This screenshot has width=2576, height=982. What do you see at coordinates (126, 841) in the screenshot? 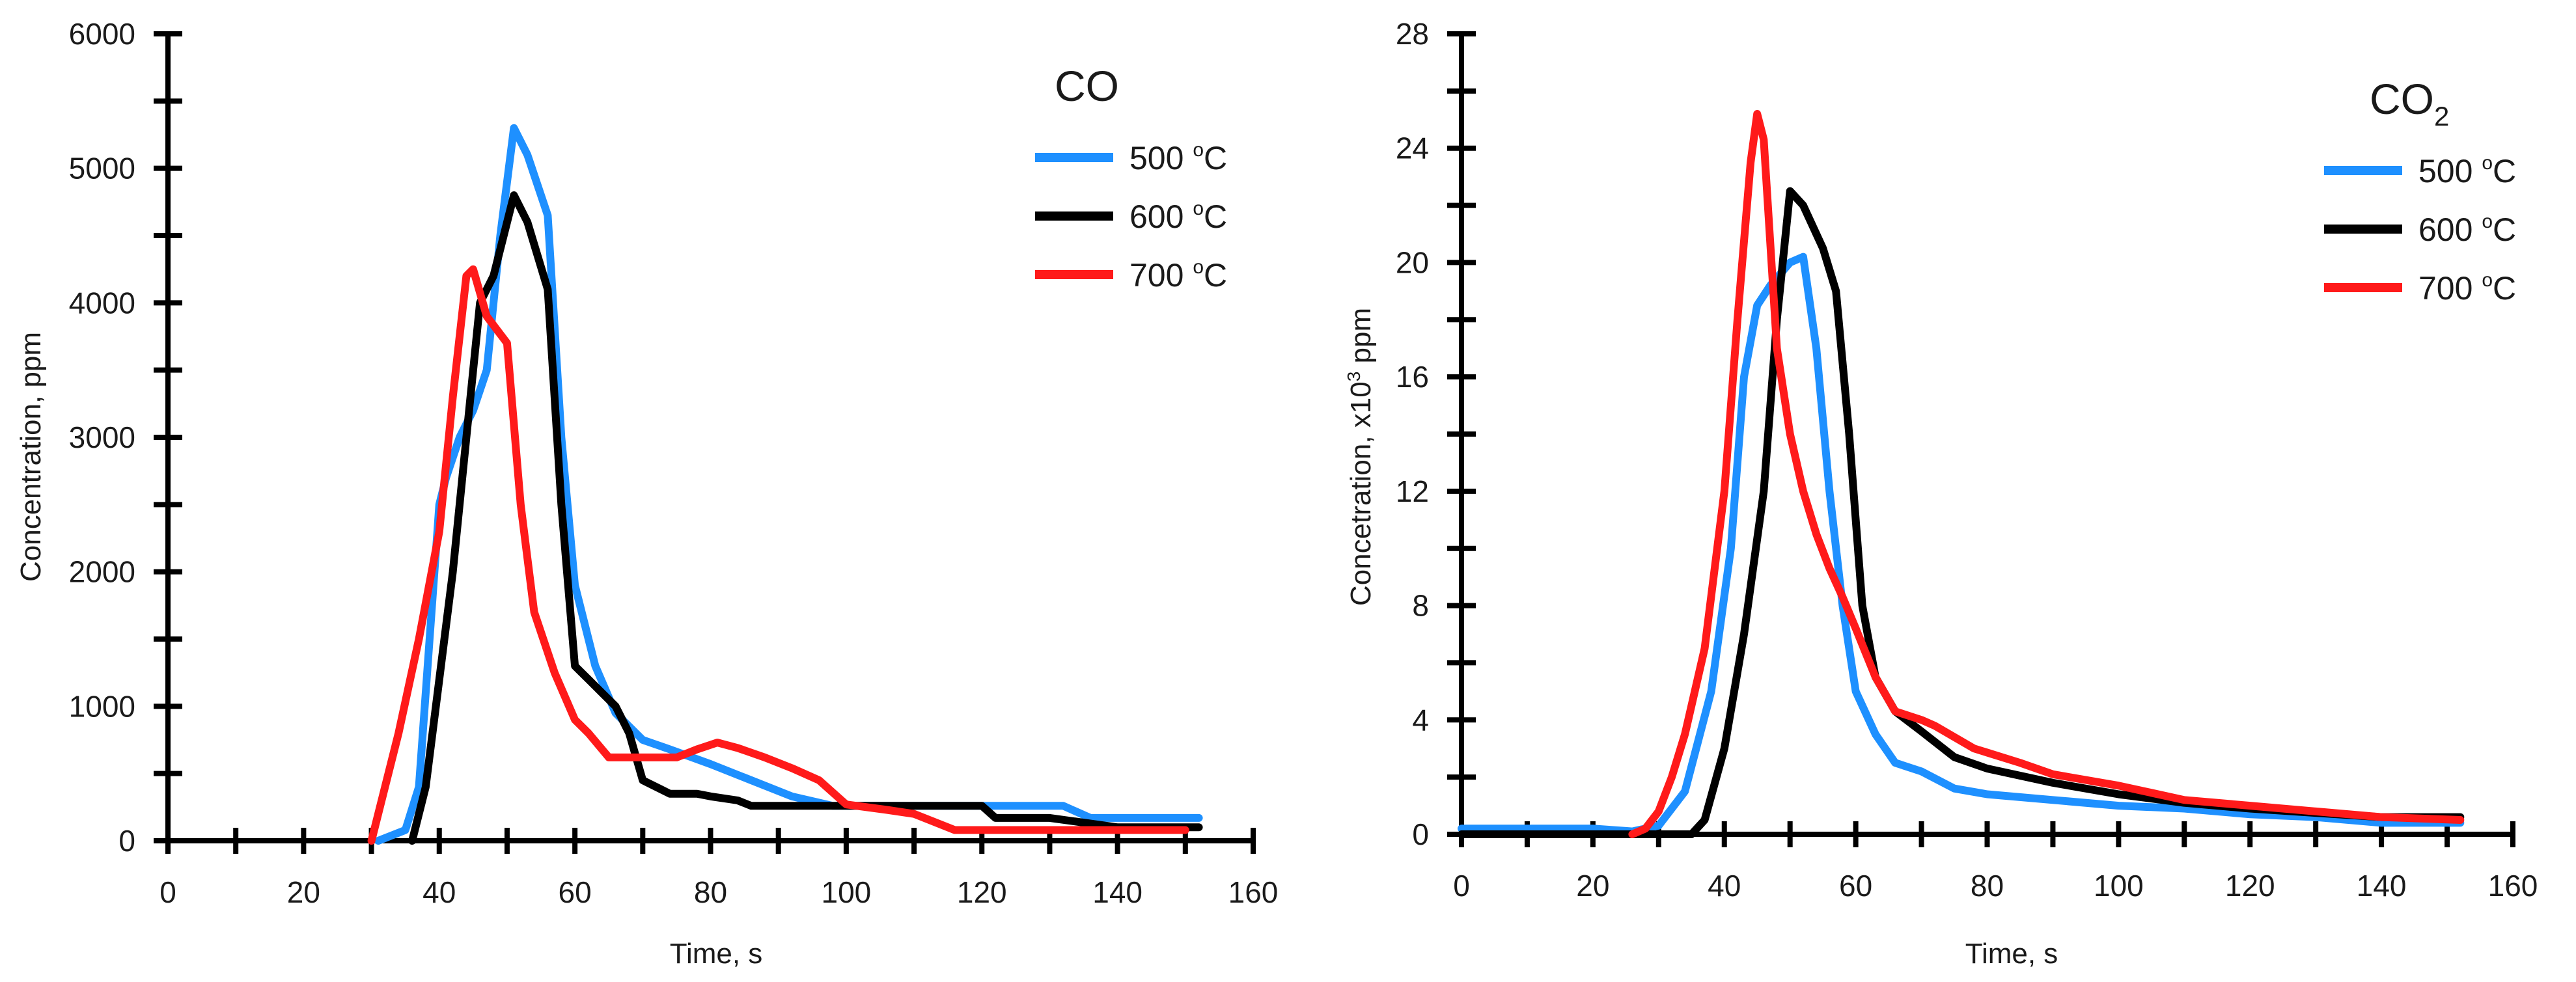
I see `co-y-tick-label: 0` at bounding box center [126, 841].